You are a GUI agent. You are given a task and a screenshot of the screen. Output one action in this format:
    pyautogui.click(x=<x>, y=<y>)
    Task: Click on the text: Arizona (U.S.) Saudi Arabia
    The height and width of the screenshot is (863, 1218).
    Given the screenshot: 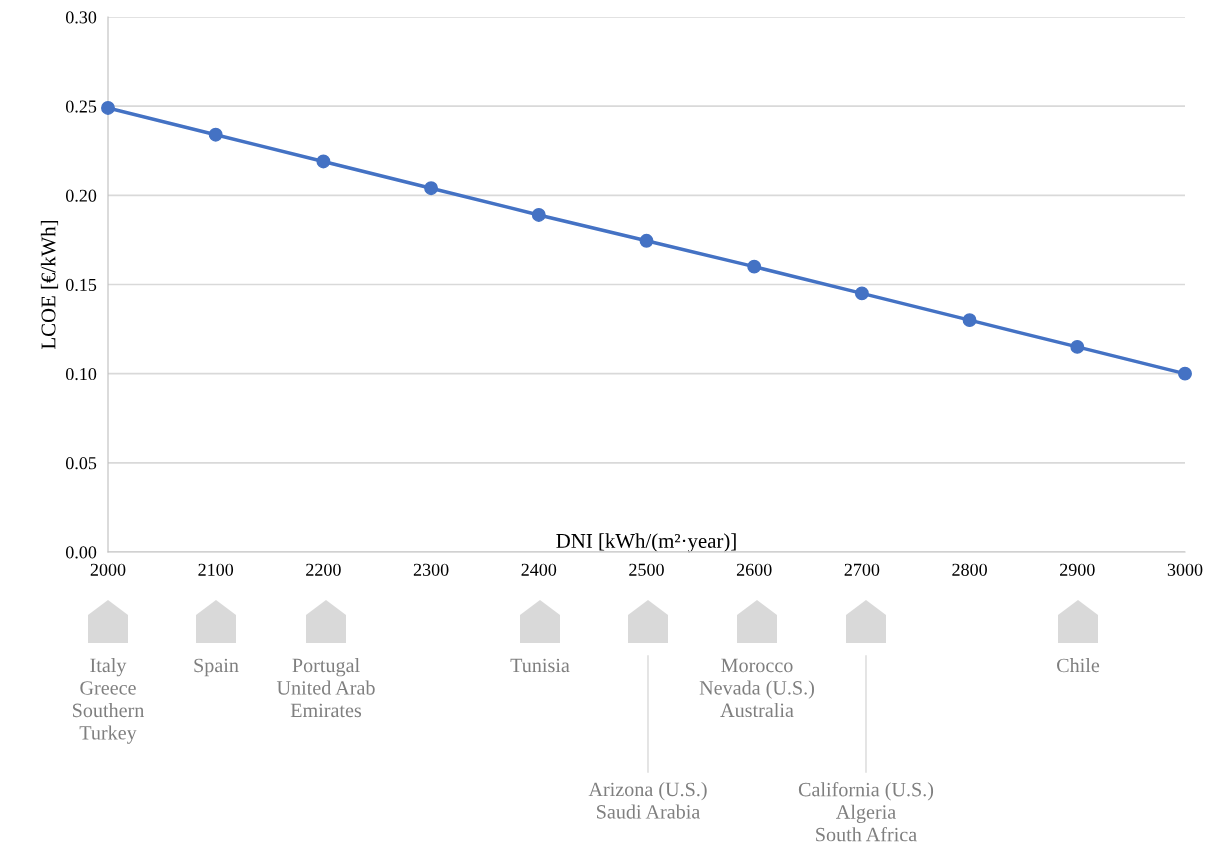 What is the action you would take?
    pyautogui.click(x=647, y=800)
    